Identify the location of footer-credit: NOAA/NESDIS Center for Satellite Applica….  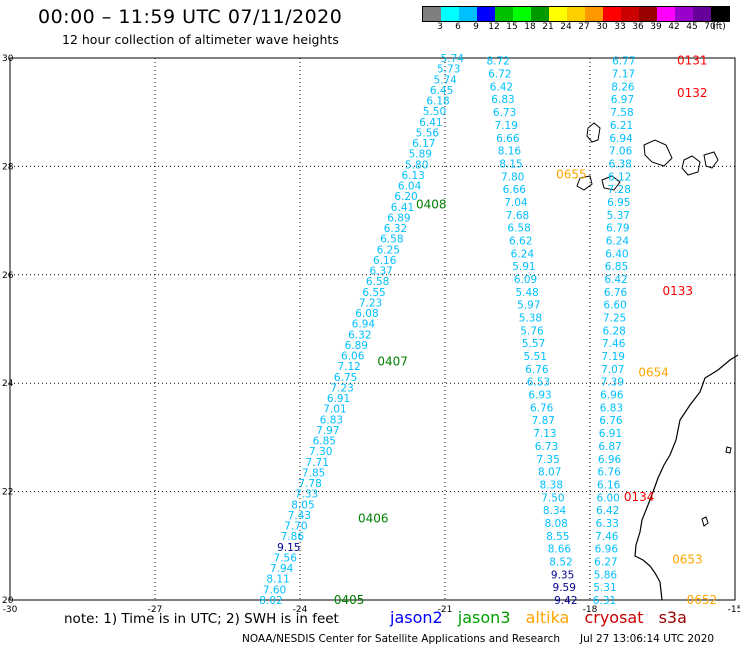
(401, 639).